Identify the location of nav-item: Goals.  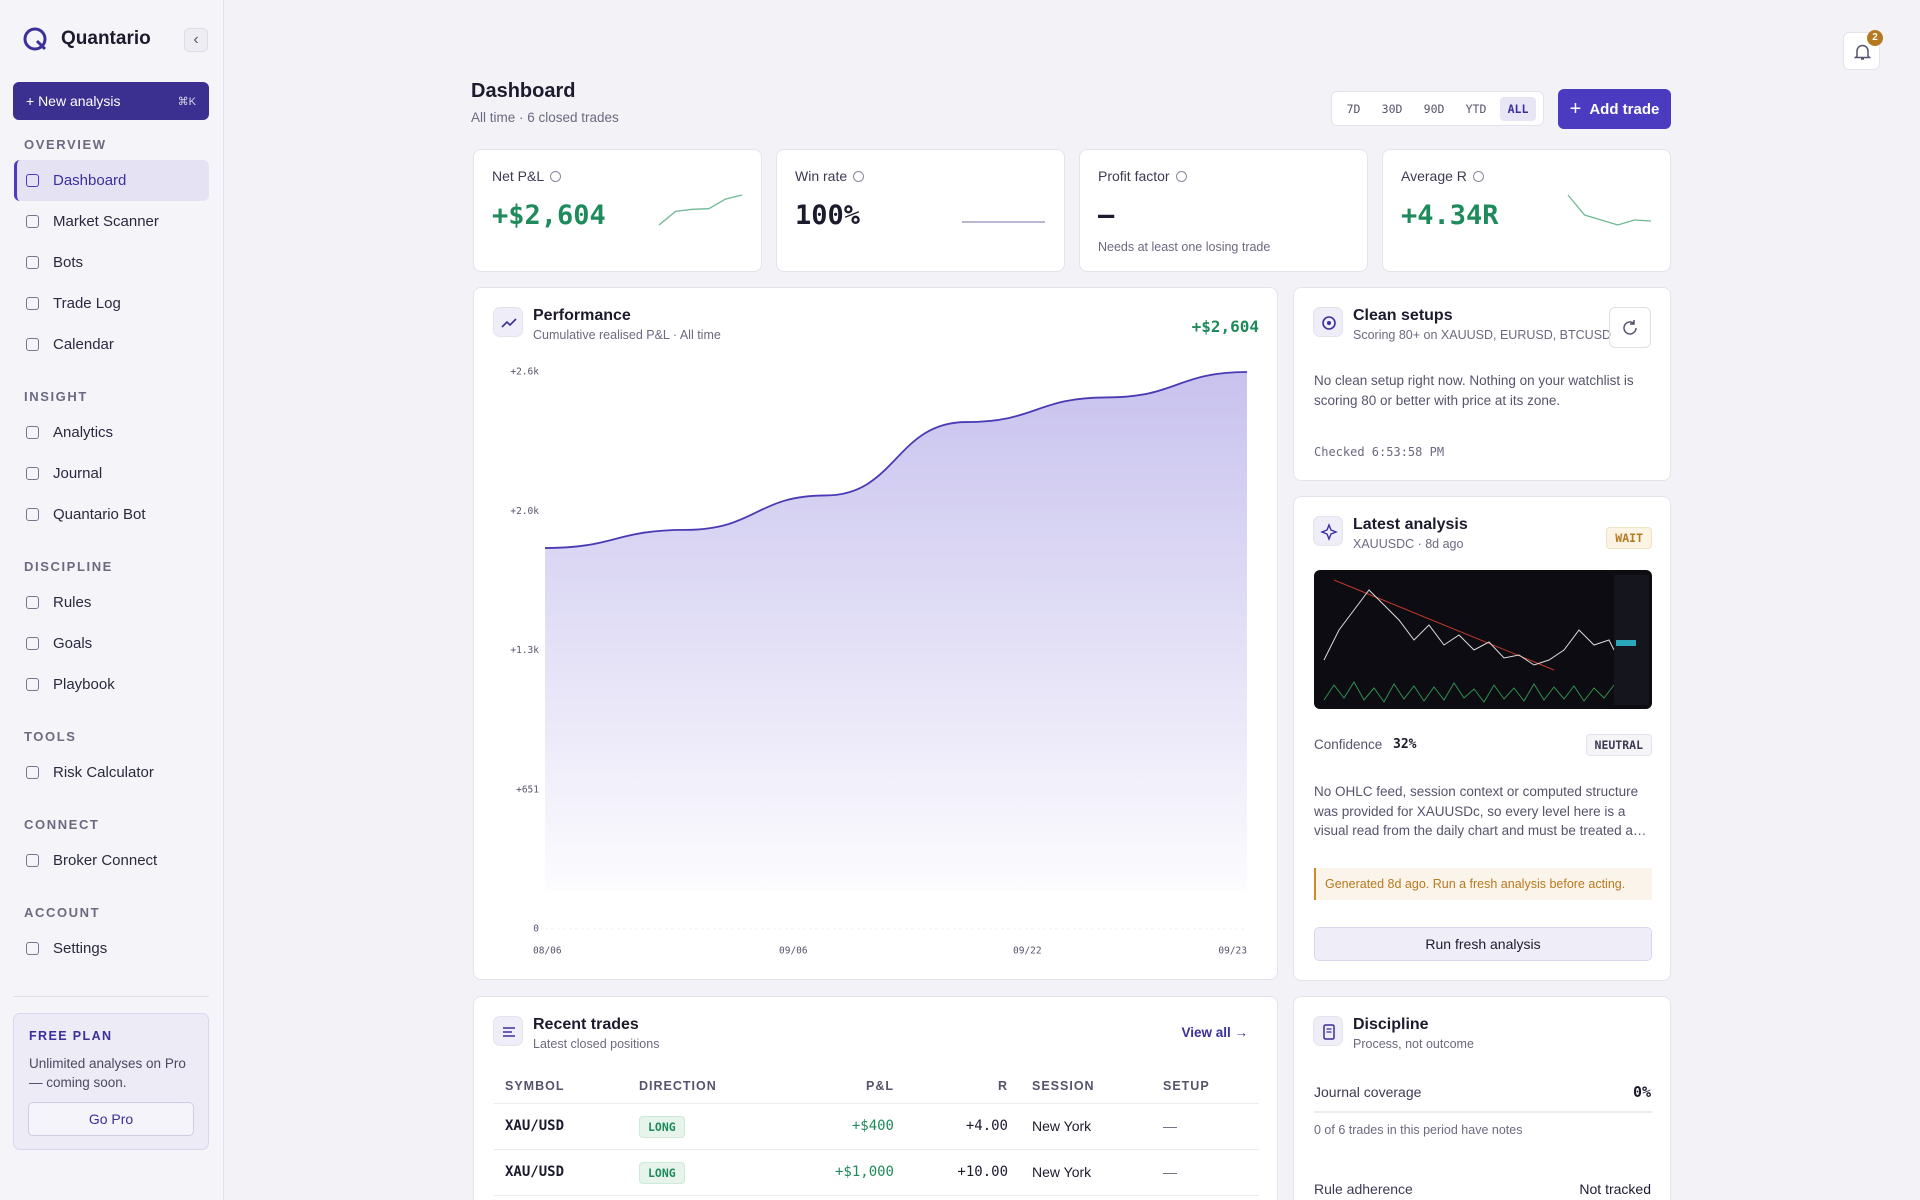
(111, 643).